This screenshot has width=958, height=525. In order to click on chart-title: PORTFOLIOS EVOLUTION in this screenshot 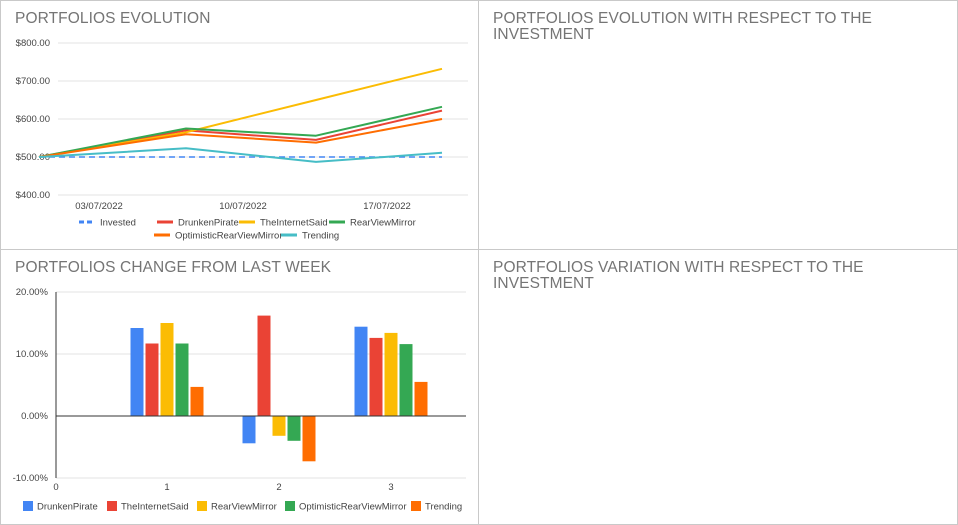, I will do `click(113, 18)`.